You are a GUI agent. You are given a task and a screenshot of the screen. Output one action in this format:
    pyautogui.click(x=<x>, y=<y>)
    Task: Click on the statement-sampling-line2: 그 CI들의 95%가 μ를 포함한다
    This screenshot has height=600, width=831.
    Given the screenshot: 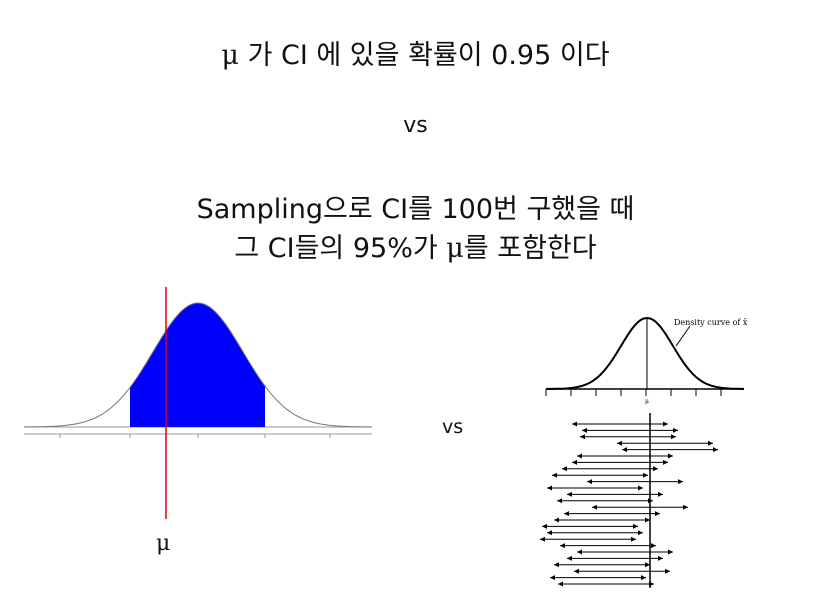 What is the action you would take?
    pyautogui.click(x=415, y=245)
    